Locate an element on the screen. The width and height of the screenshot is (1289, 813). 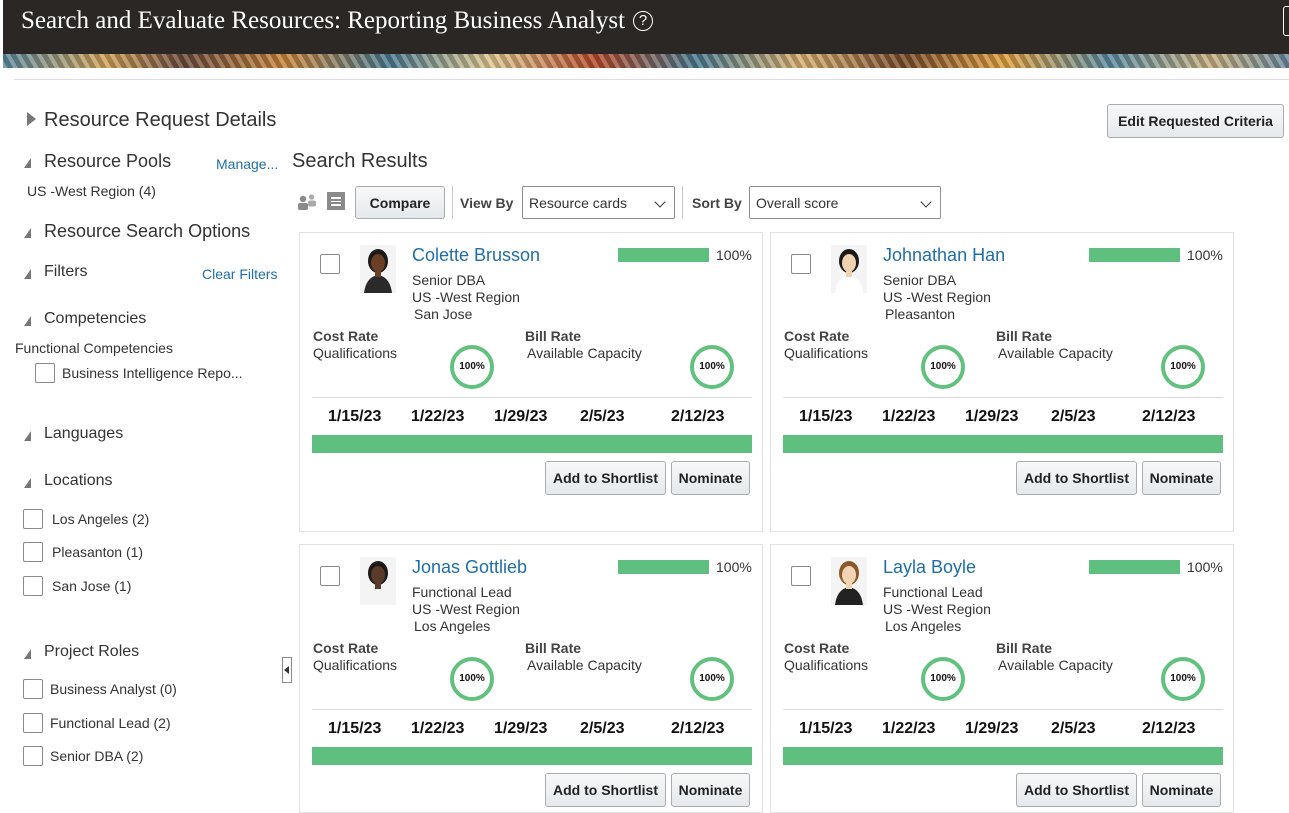
header-divider is located at coordinates (651, 79).